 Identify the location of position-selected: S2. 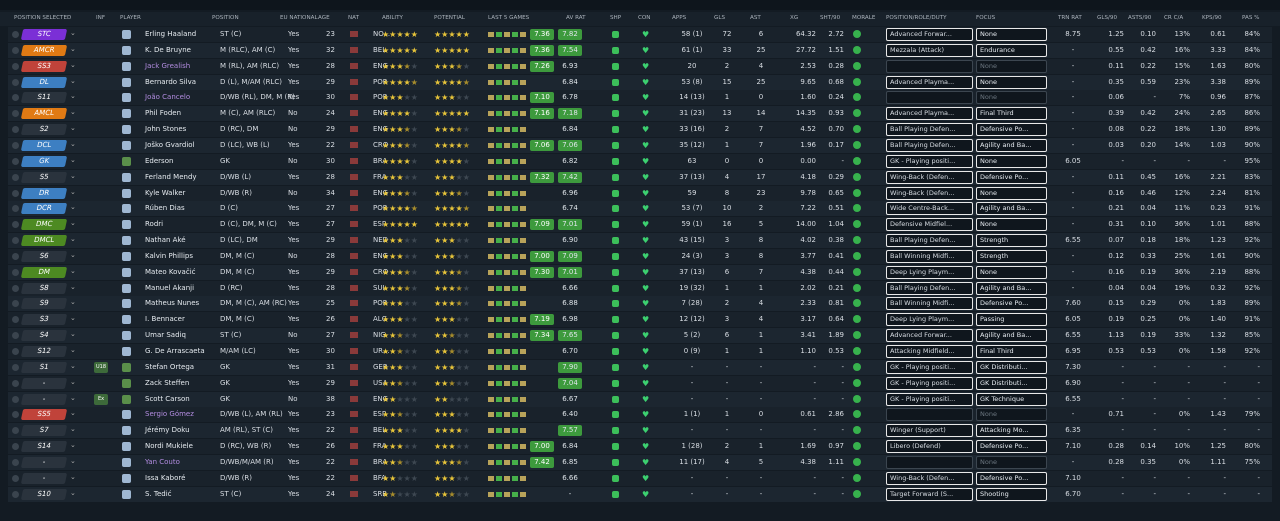
(44, 130).